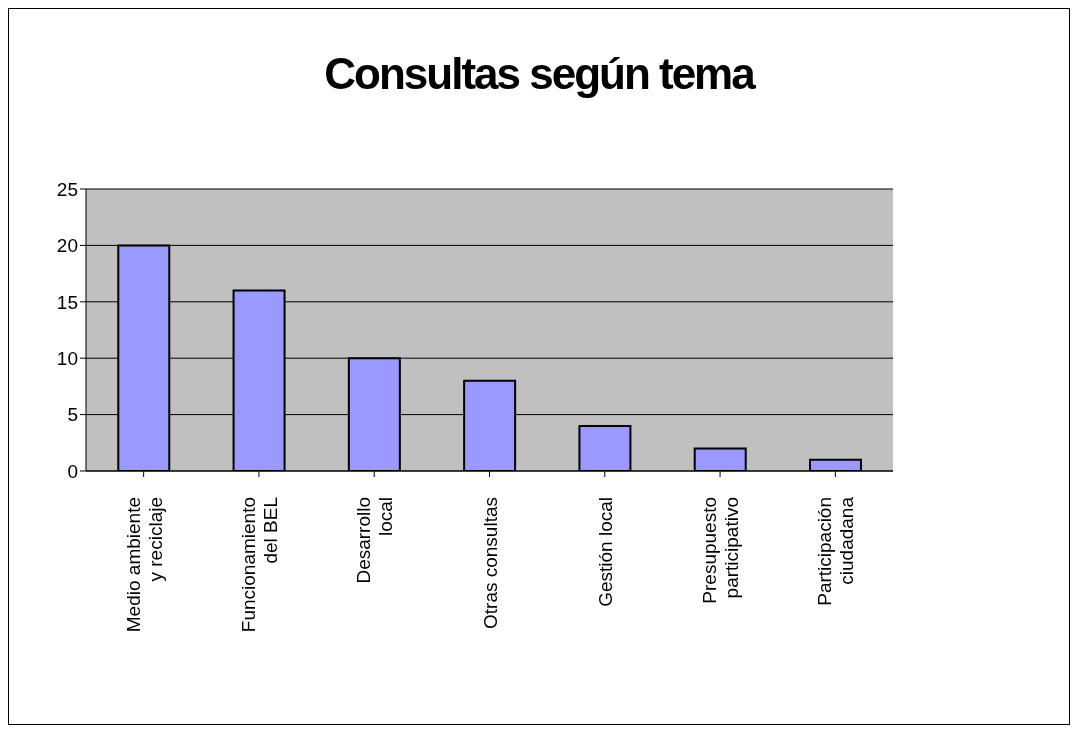  Describe the element at coordinates (836, 551) in the screenshot. I see `x-tick-label: Participación ciudadana` at that location.